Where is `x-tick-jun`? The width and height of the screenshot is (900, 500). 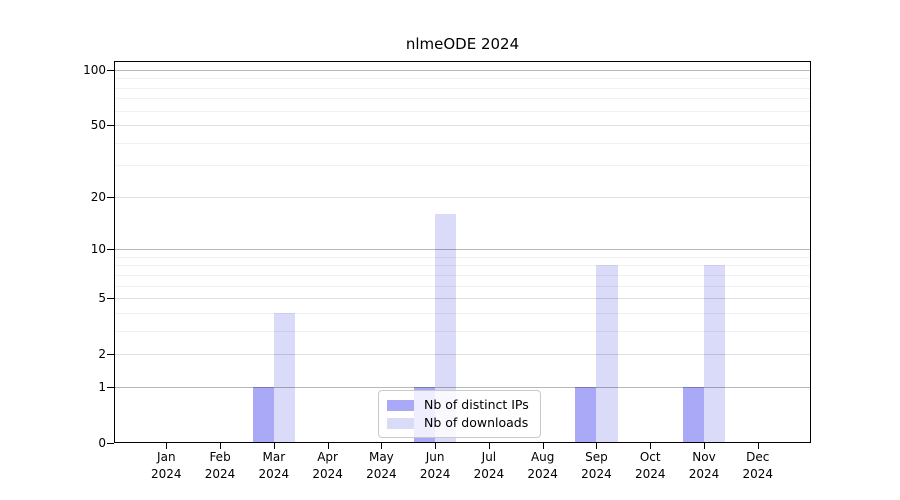
x-tick-jun is located at coordinates (435, 446).